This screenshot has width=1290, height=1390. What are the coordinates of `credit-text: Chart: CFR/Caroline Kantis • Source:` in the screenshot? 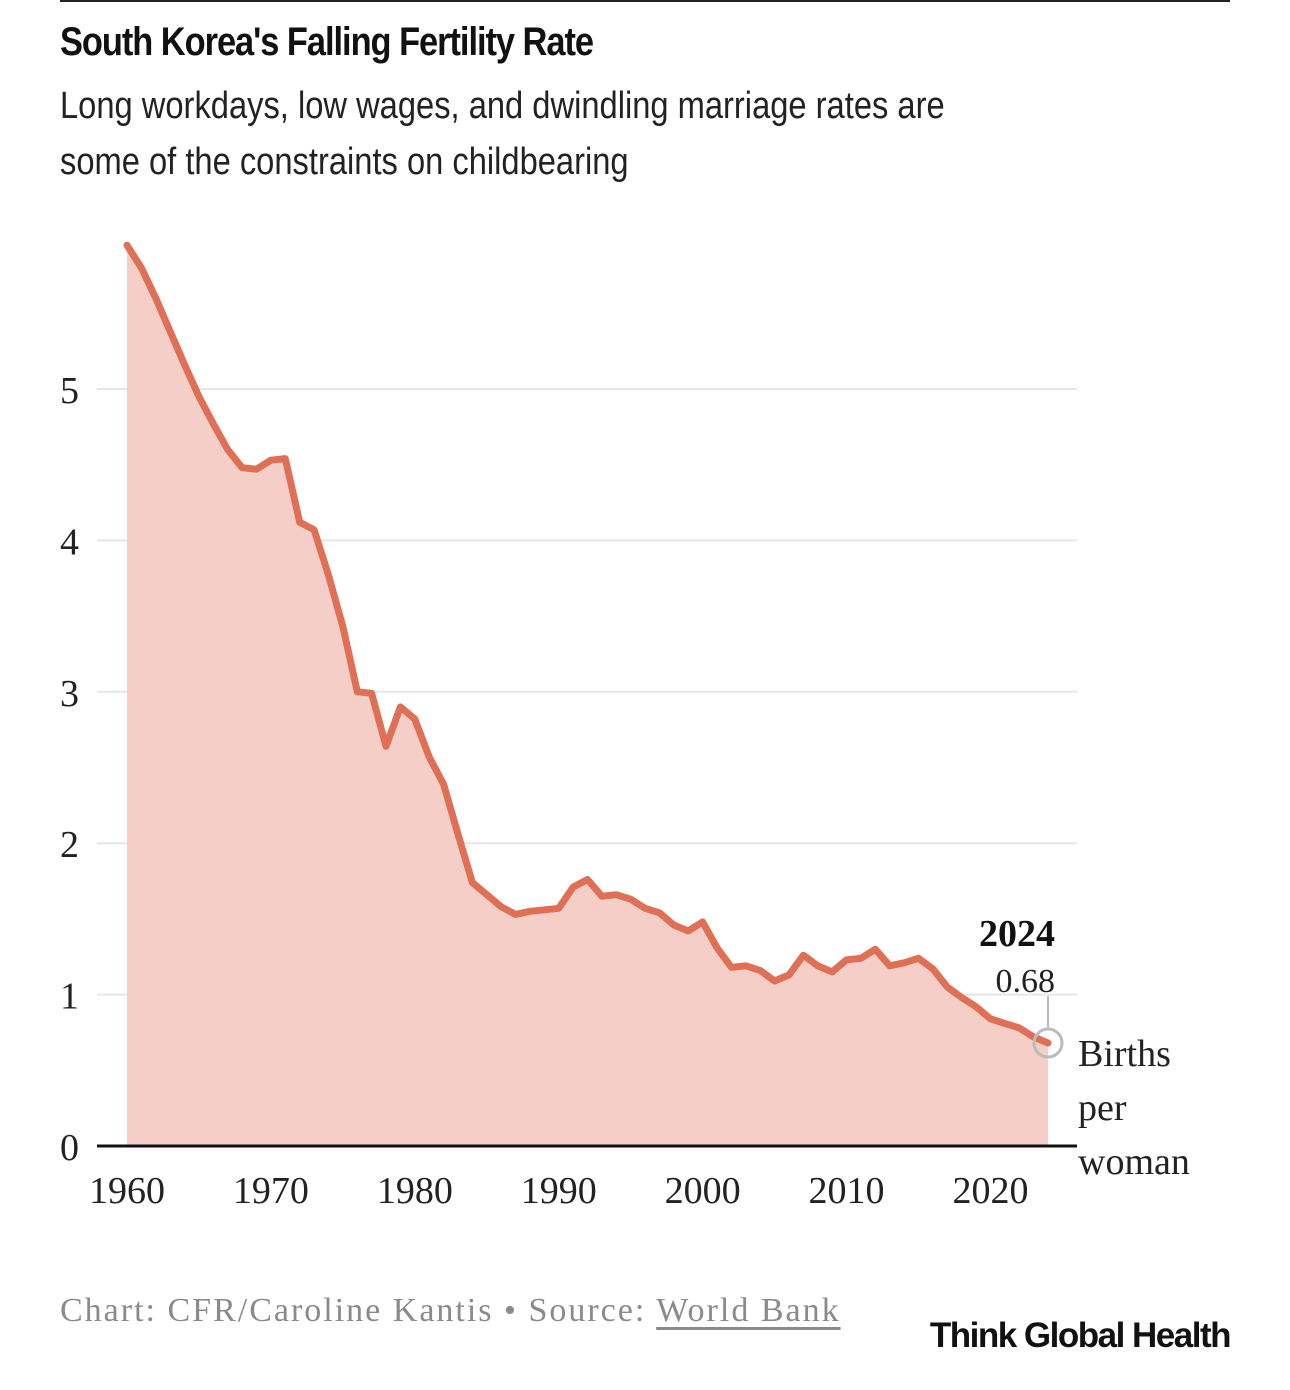 It's located at (358, 1310).